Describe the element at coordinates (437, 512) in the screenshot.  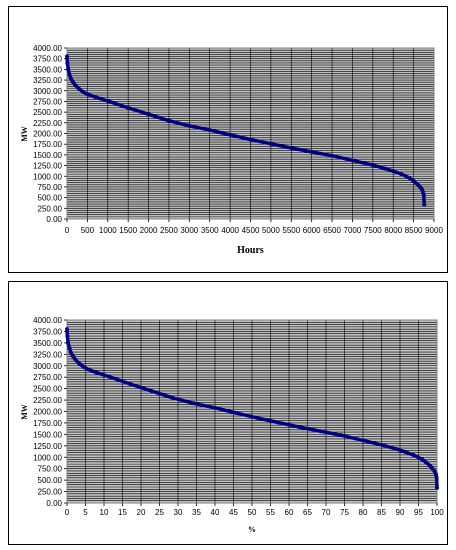
I see `x-tick-label: 100` at that location.